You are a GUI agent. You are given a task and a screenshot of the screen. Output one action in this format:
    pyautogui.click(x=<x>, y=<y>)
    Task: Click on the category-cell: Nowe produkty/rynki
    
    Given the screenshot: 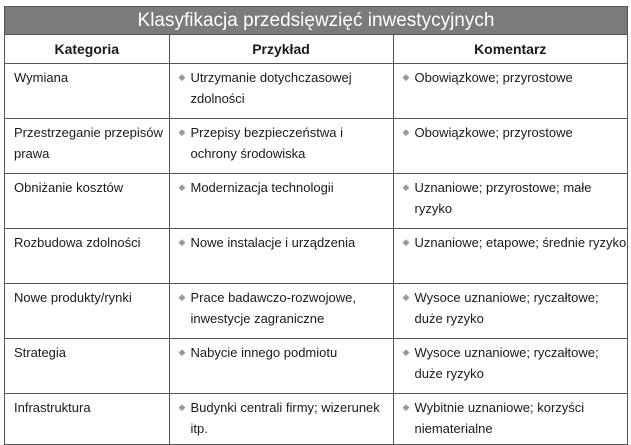 What is the action you would take?
    pyautogui.click(x=87, y=311)
    